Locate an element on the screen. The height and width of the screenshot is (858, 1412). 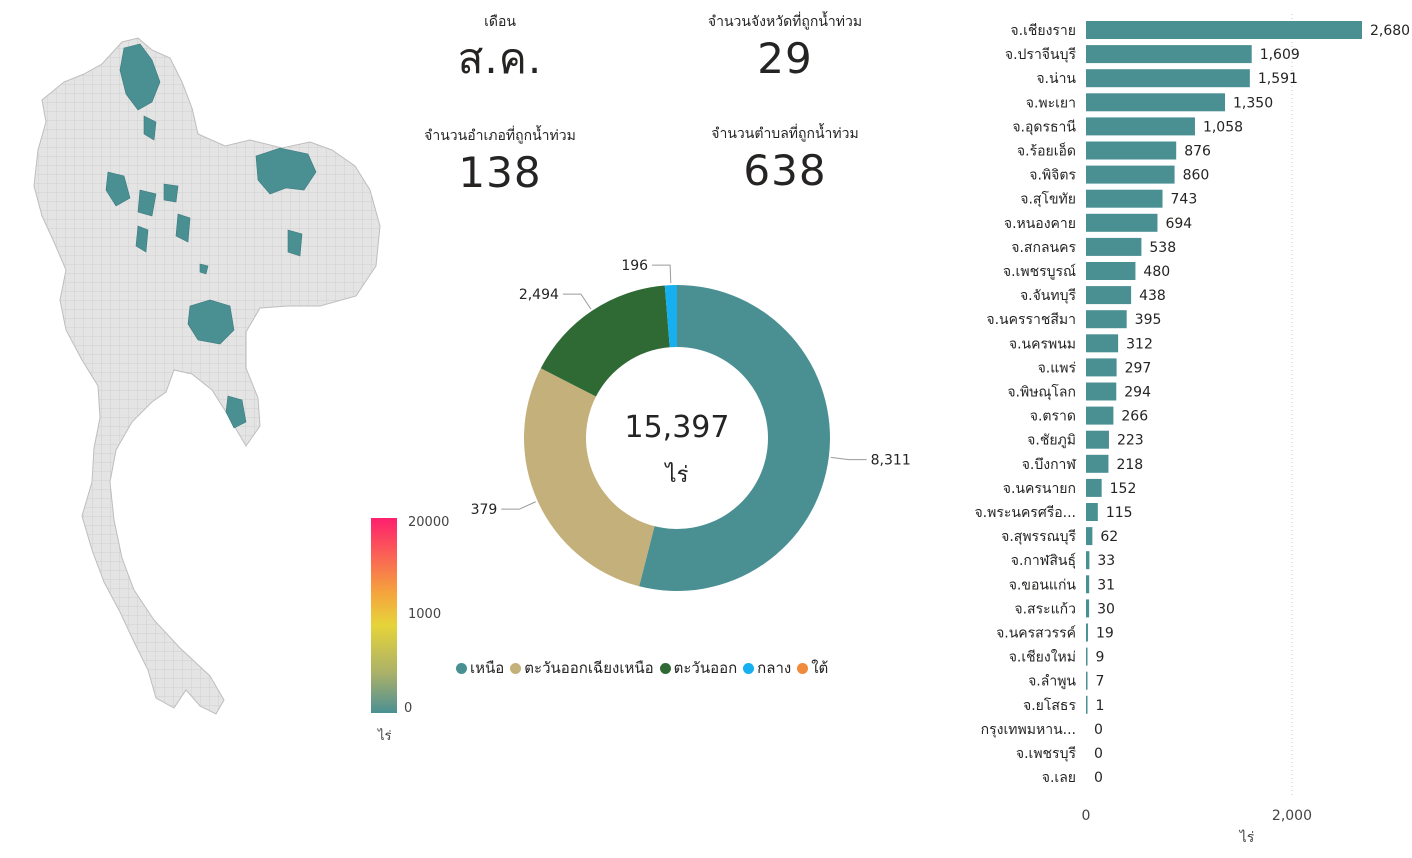
month-label: เดือน is located at coordinates (500, 22).